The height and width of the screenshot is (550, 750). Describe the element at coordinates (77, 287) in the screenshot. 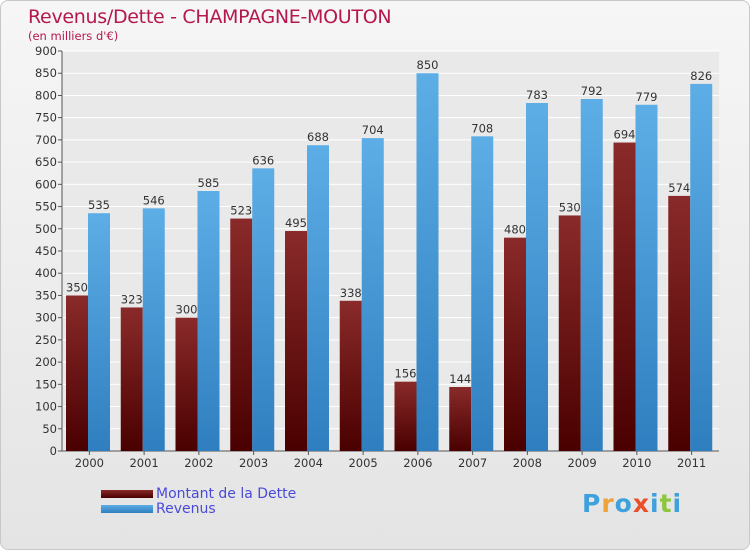

I see `data-label-debt: 350` at that location.